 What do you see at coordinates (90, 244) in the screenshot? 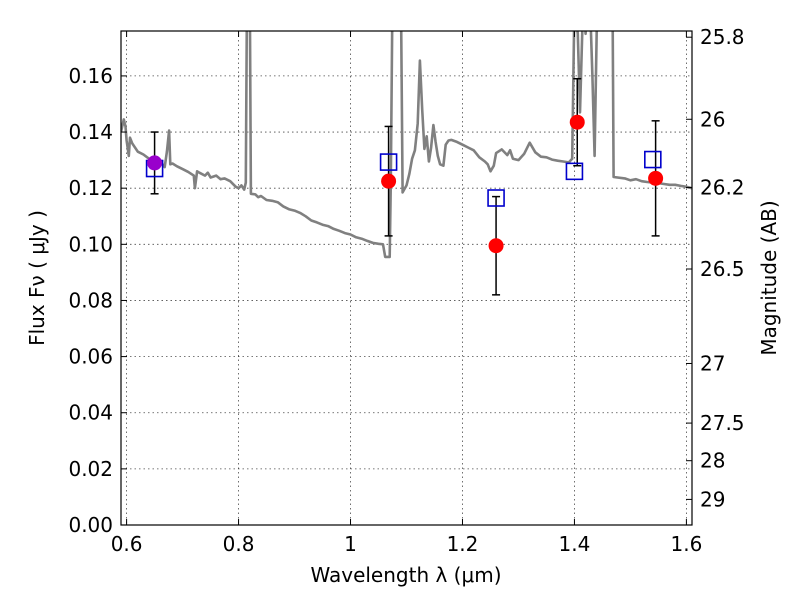
I see `y-tick-label: 0.10` at bounding box center [90, 244].